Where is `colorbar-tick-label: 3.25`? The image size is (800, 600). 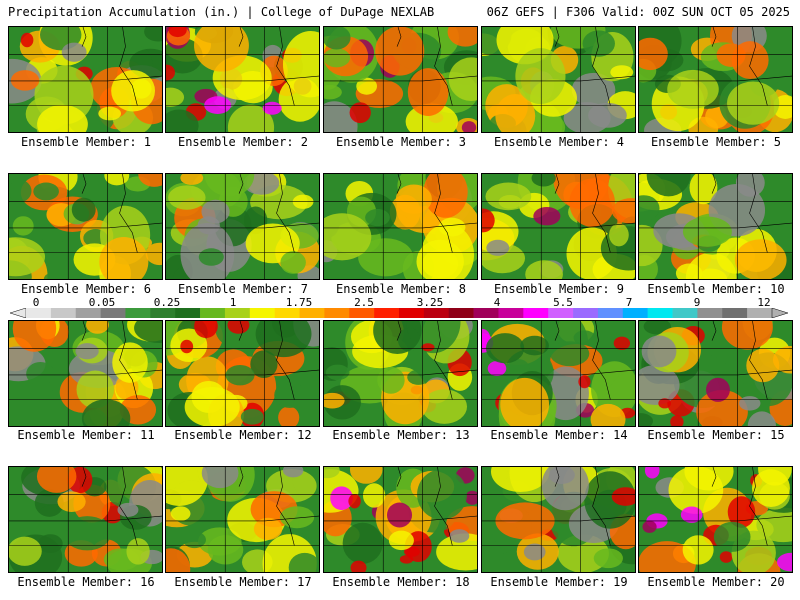
colorbar-tick-label: 3.25 is located at coordinates (430, 302).